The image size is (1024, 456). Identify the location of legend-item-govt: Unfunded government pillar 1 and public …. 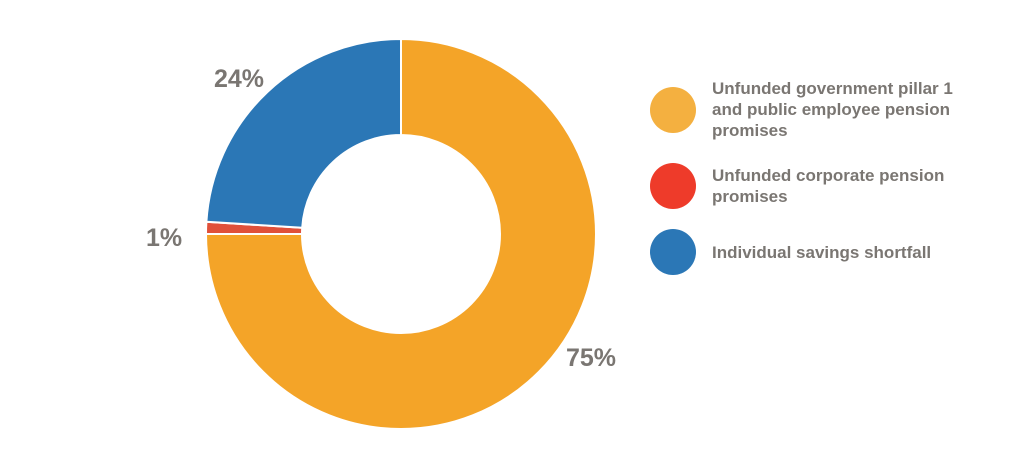
(830, 109).